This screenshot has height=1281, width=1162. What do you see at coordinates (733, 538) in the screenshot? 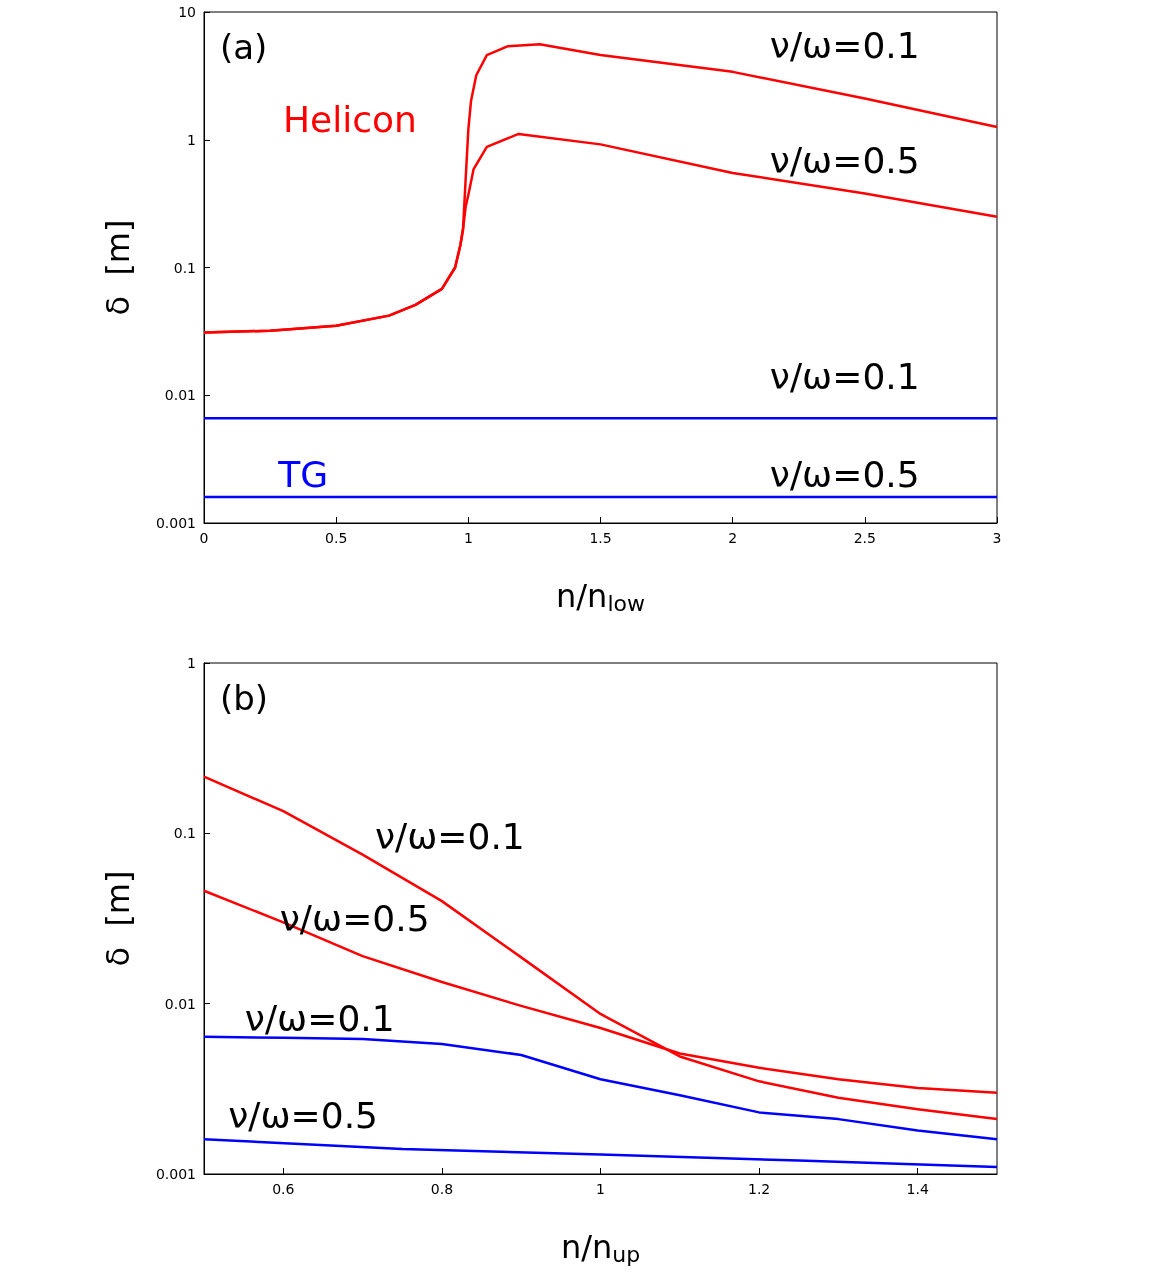
I see `x-tick-label: 2` at bounding box center [733, 538].